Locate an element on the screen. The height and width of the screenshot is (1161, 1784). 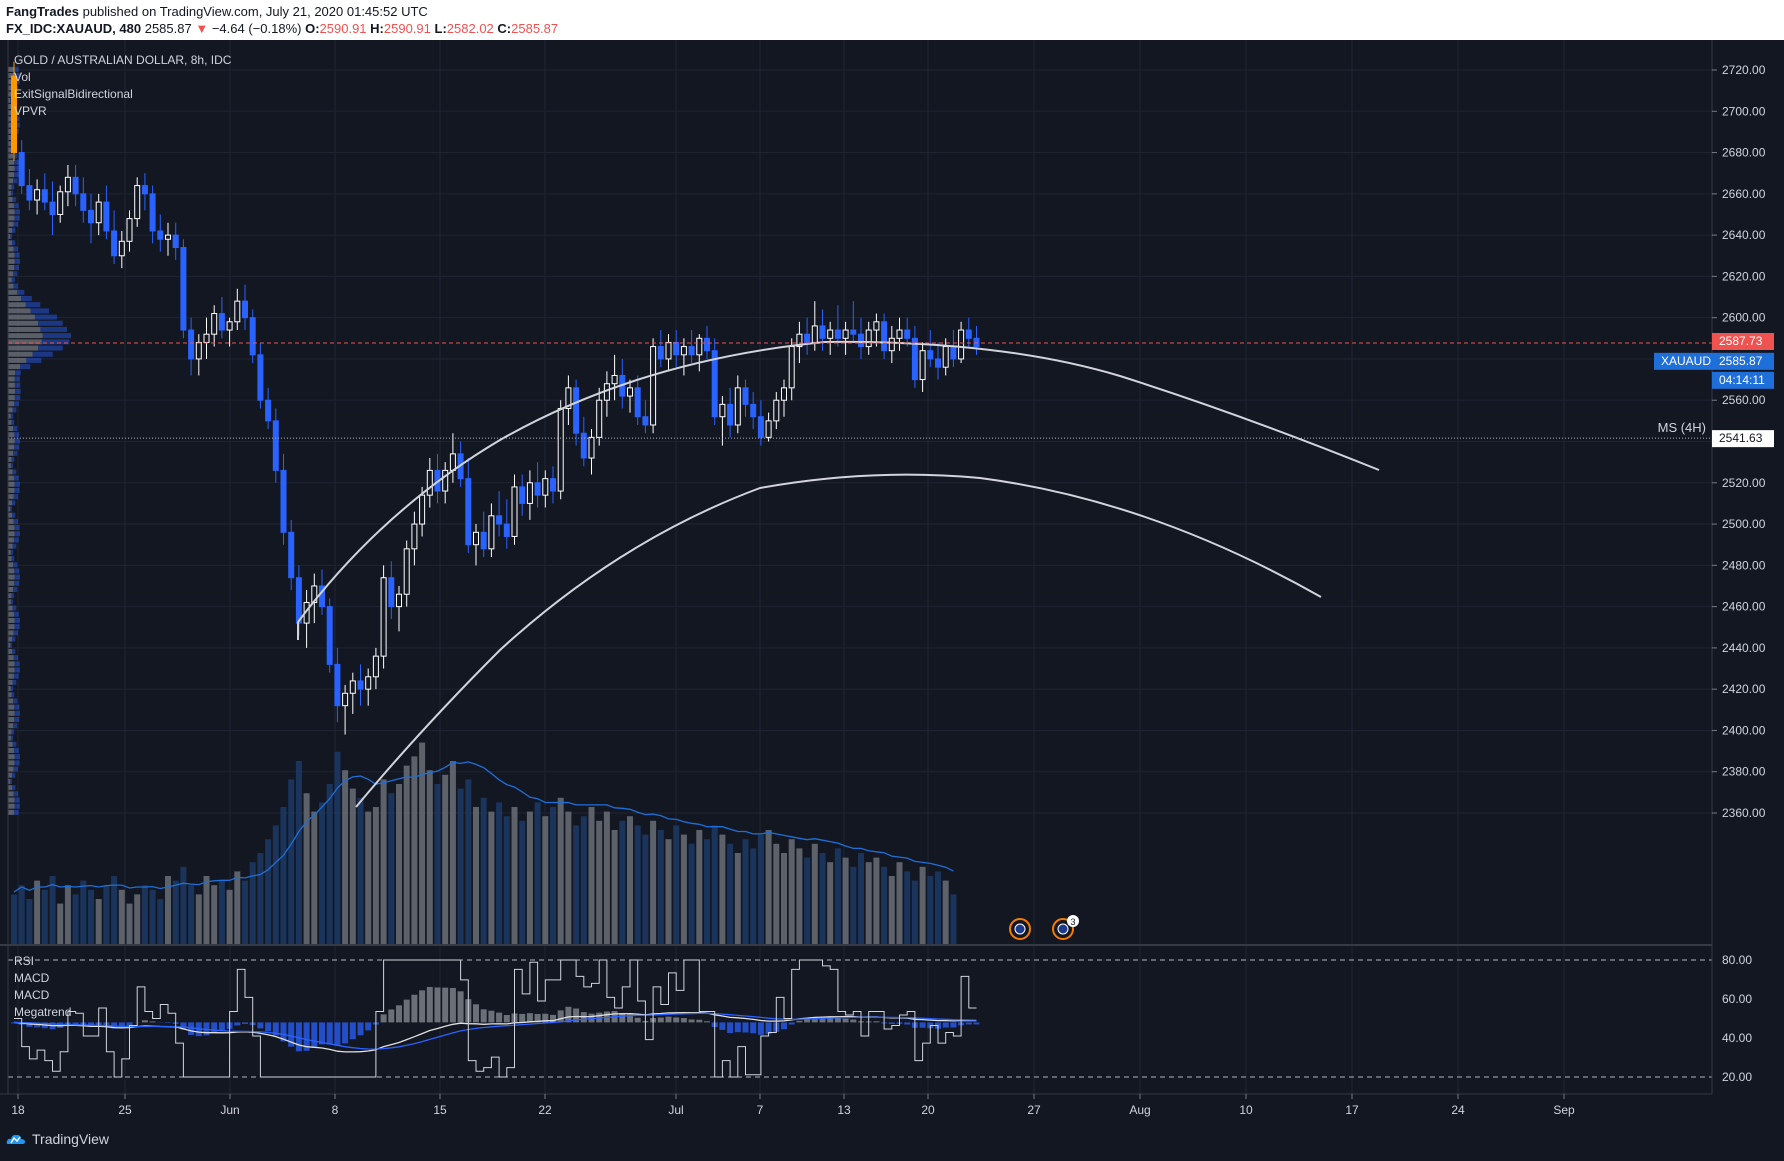
time-axis: 18 25 Jun 8 15 22 Jul 7 13 20 27 Aug 10 17 24 Sep is located at coordinates (793, 1105).